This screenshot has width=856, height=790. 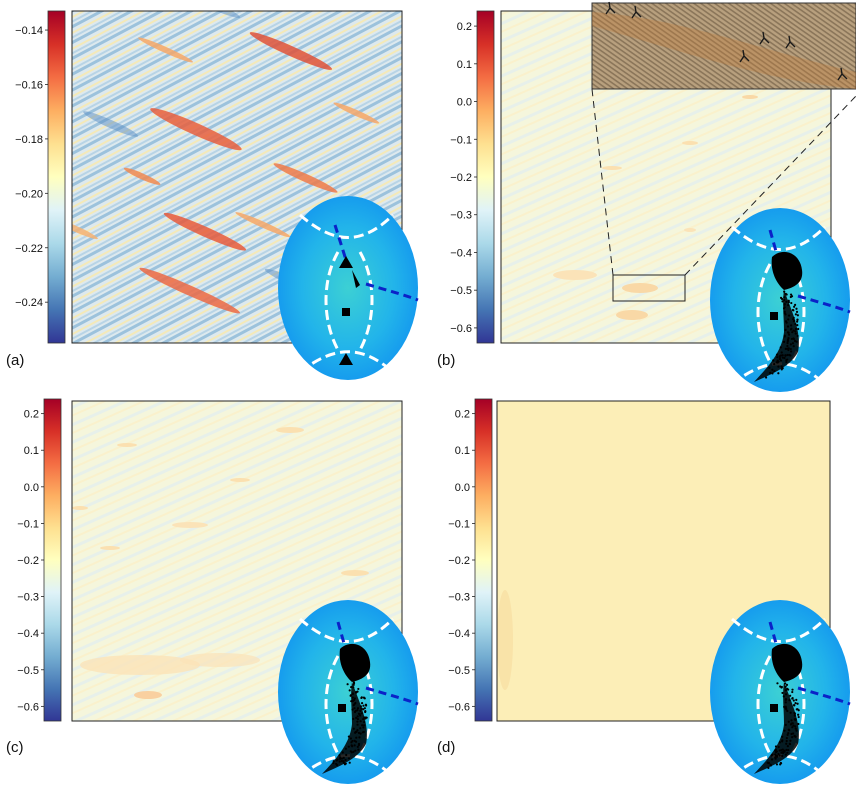 What do you see at coordinates (461, 291) in the screenshot?
I see `colorbar-tick-label: −0.5` at bounding box center [461, 291].